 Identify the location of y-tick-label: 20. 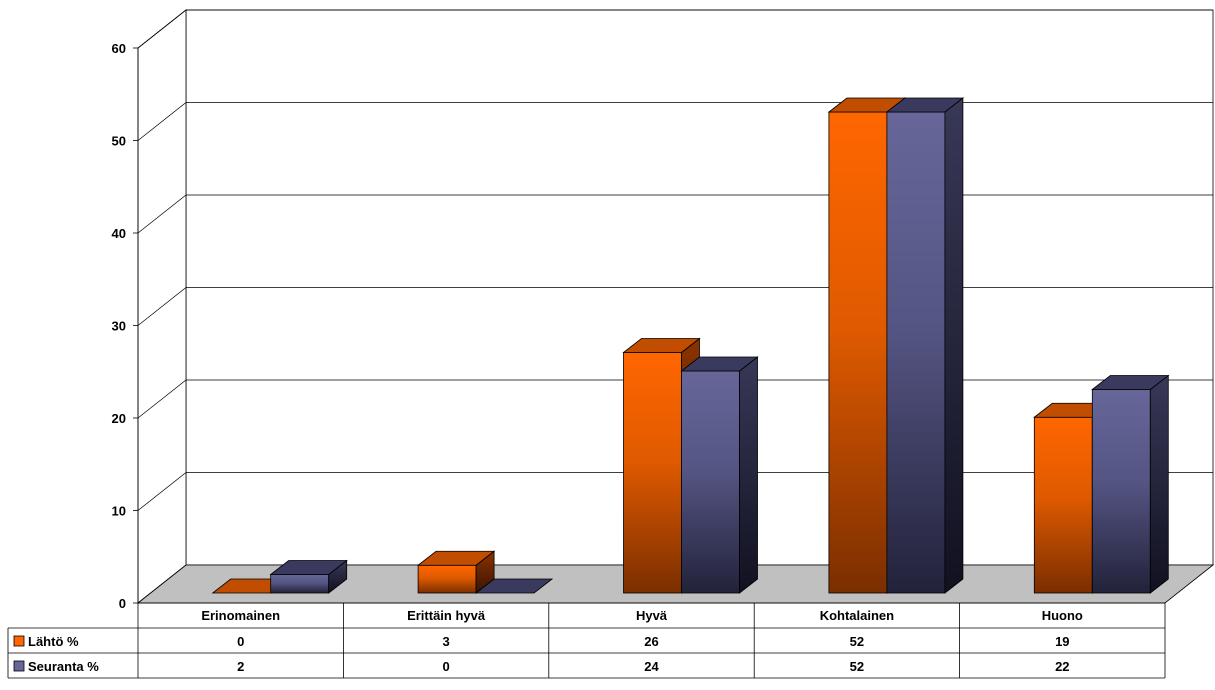
(119, 418).